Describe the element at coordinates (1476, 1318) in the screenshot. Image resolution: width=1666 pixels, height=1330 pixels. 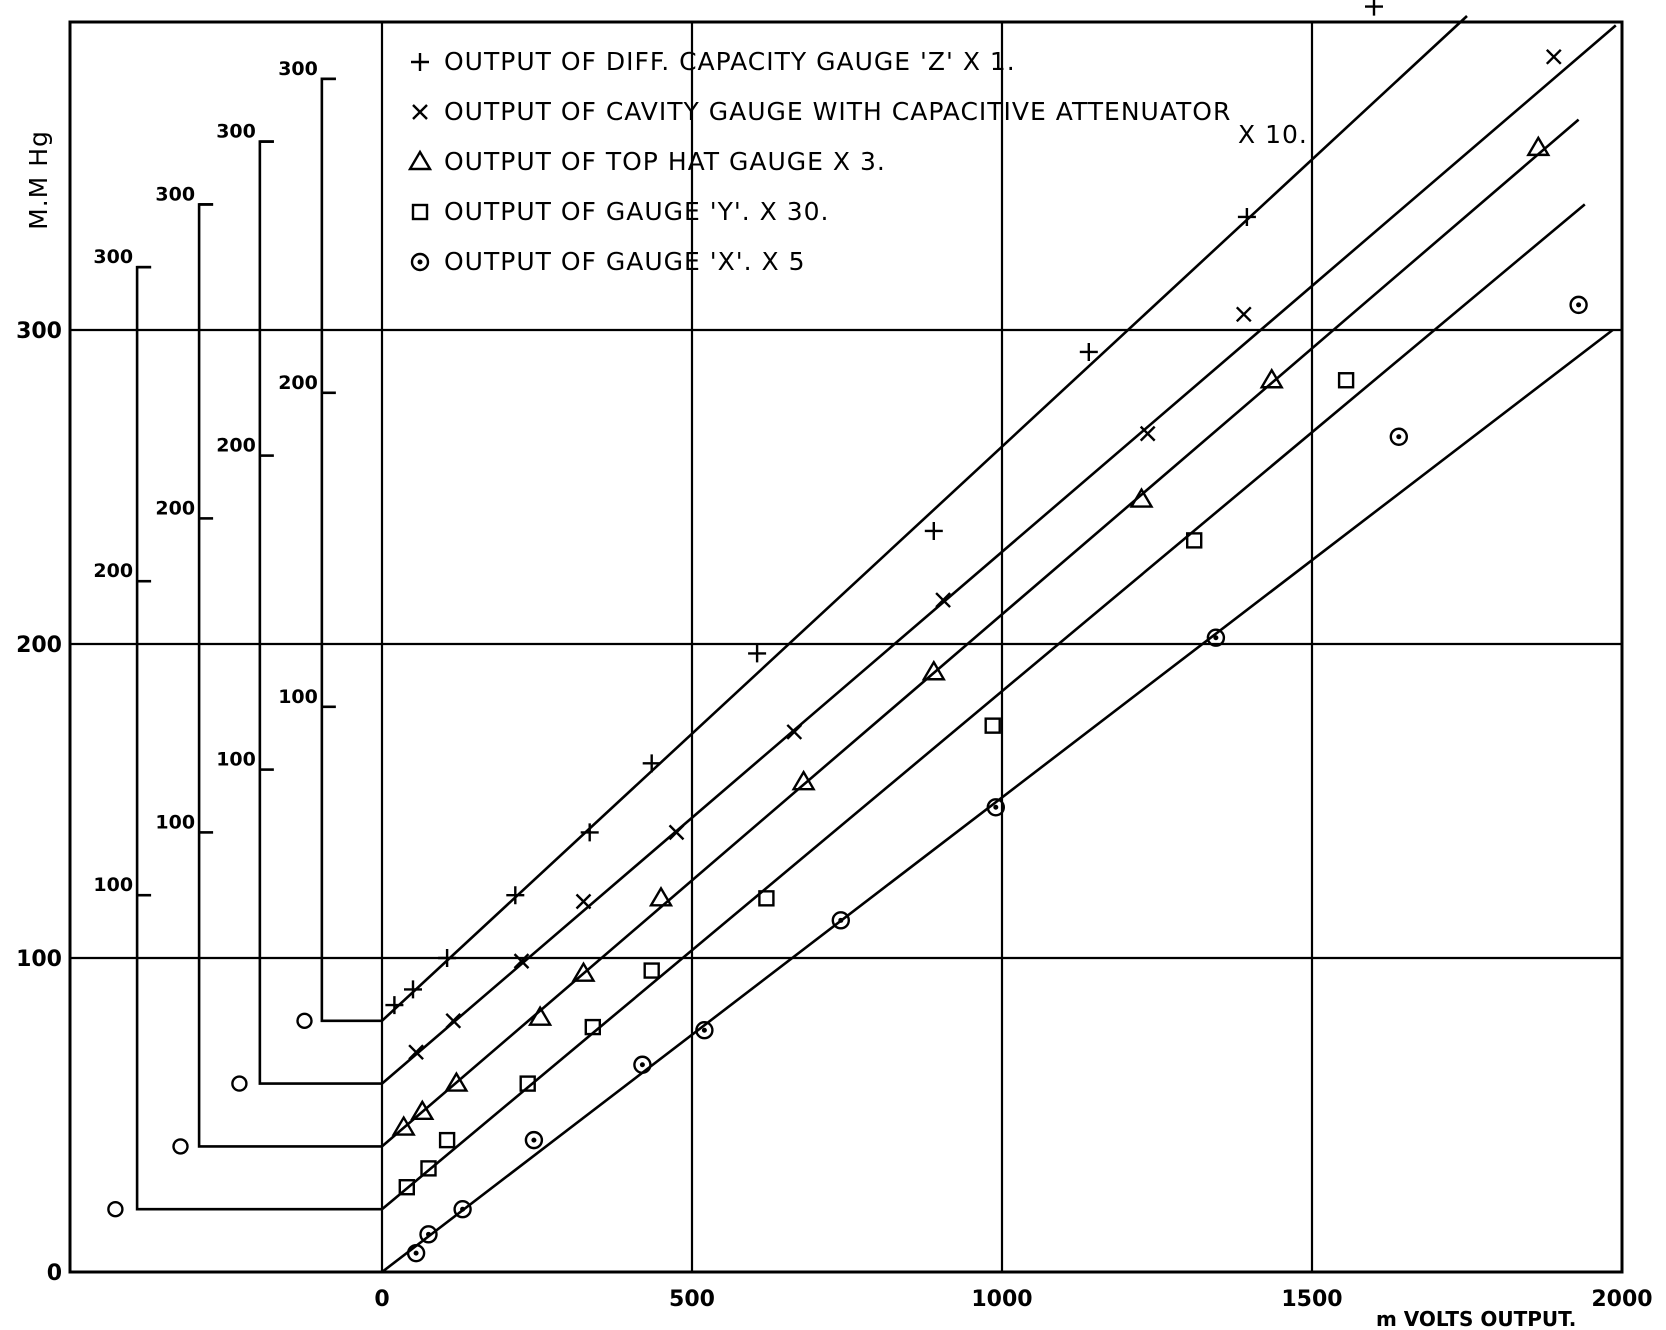
I see `x-axis-label: m VOLTS OUTPUT.` at that location.